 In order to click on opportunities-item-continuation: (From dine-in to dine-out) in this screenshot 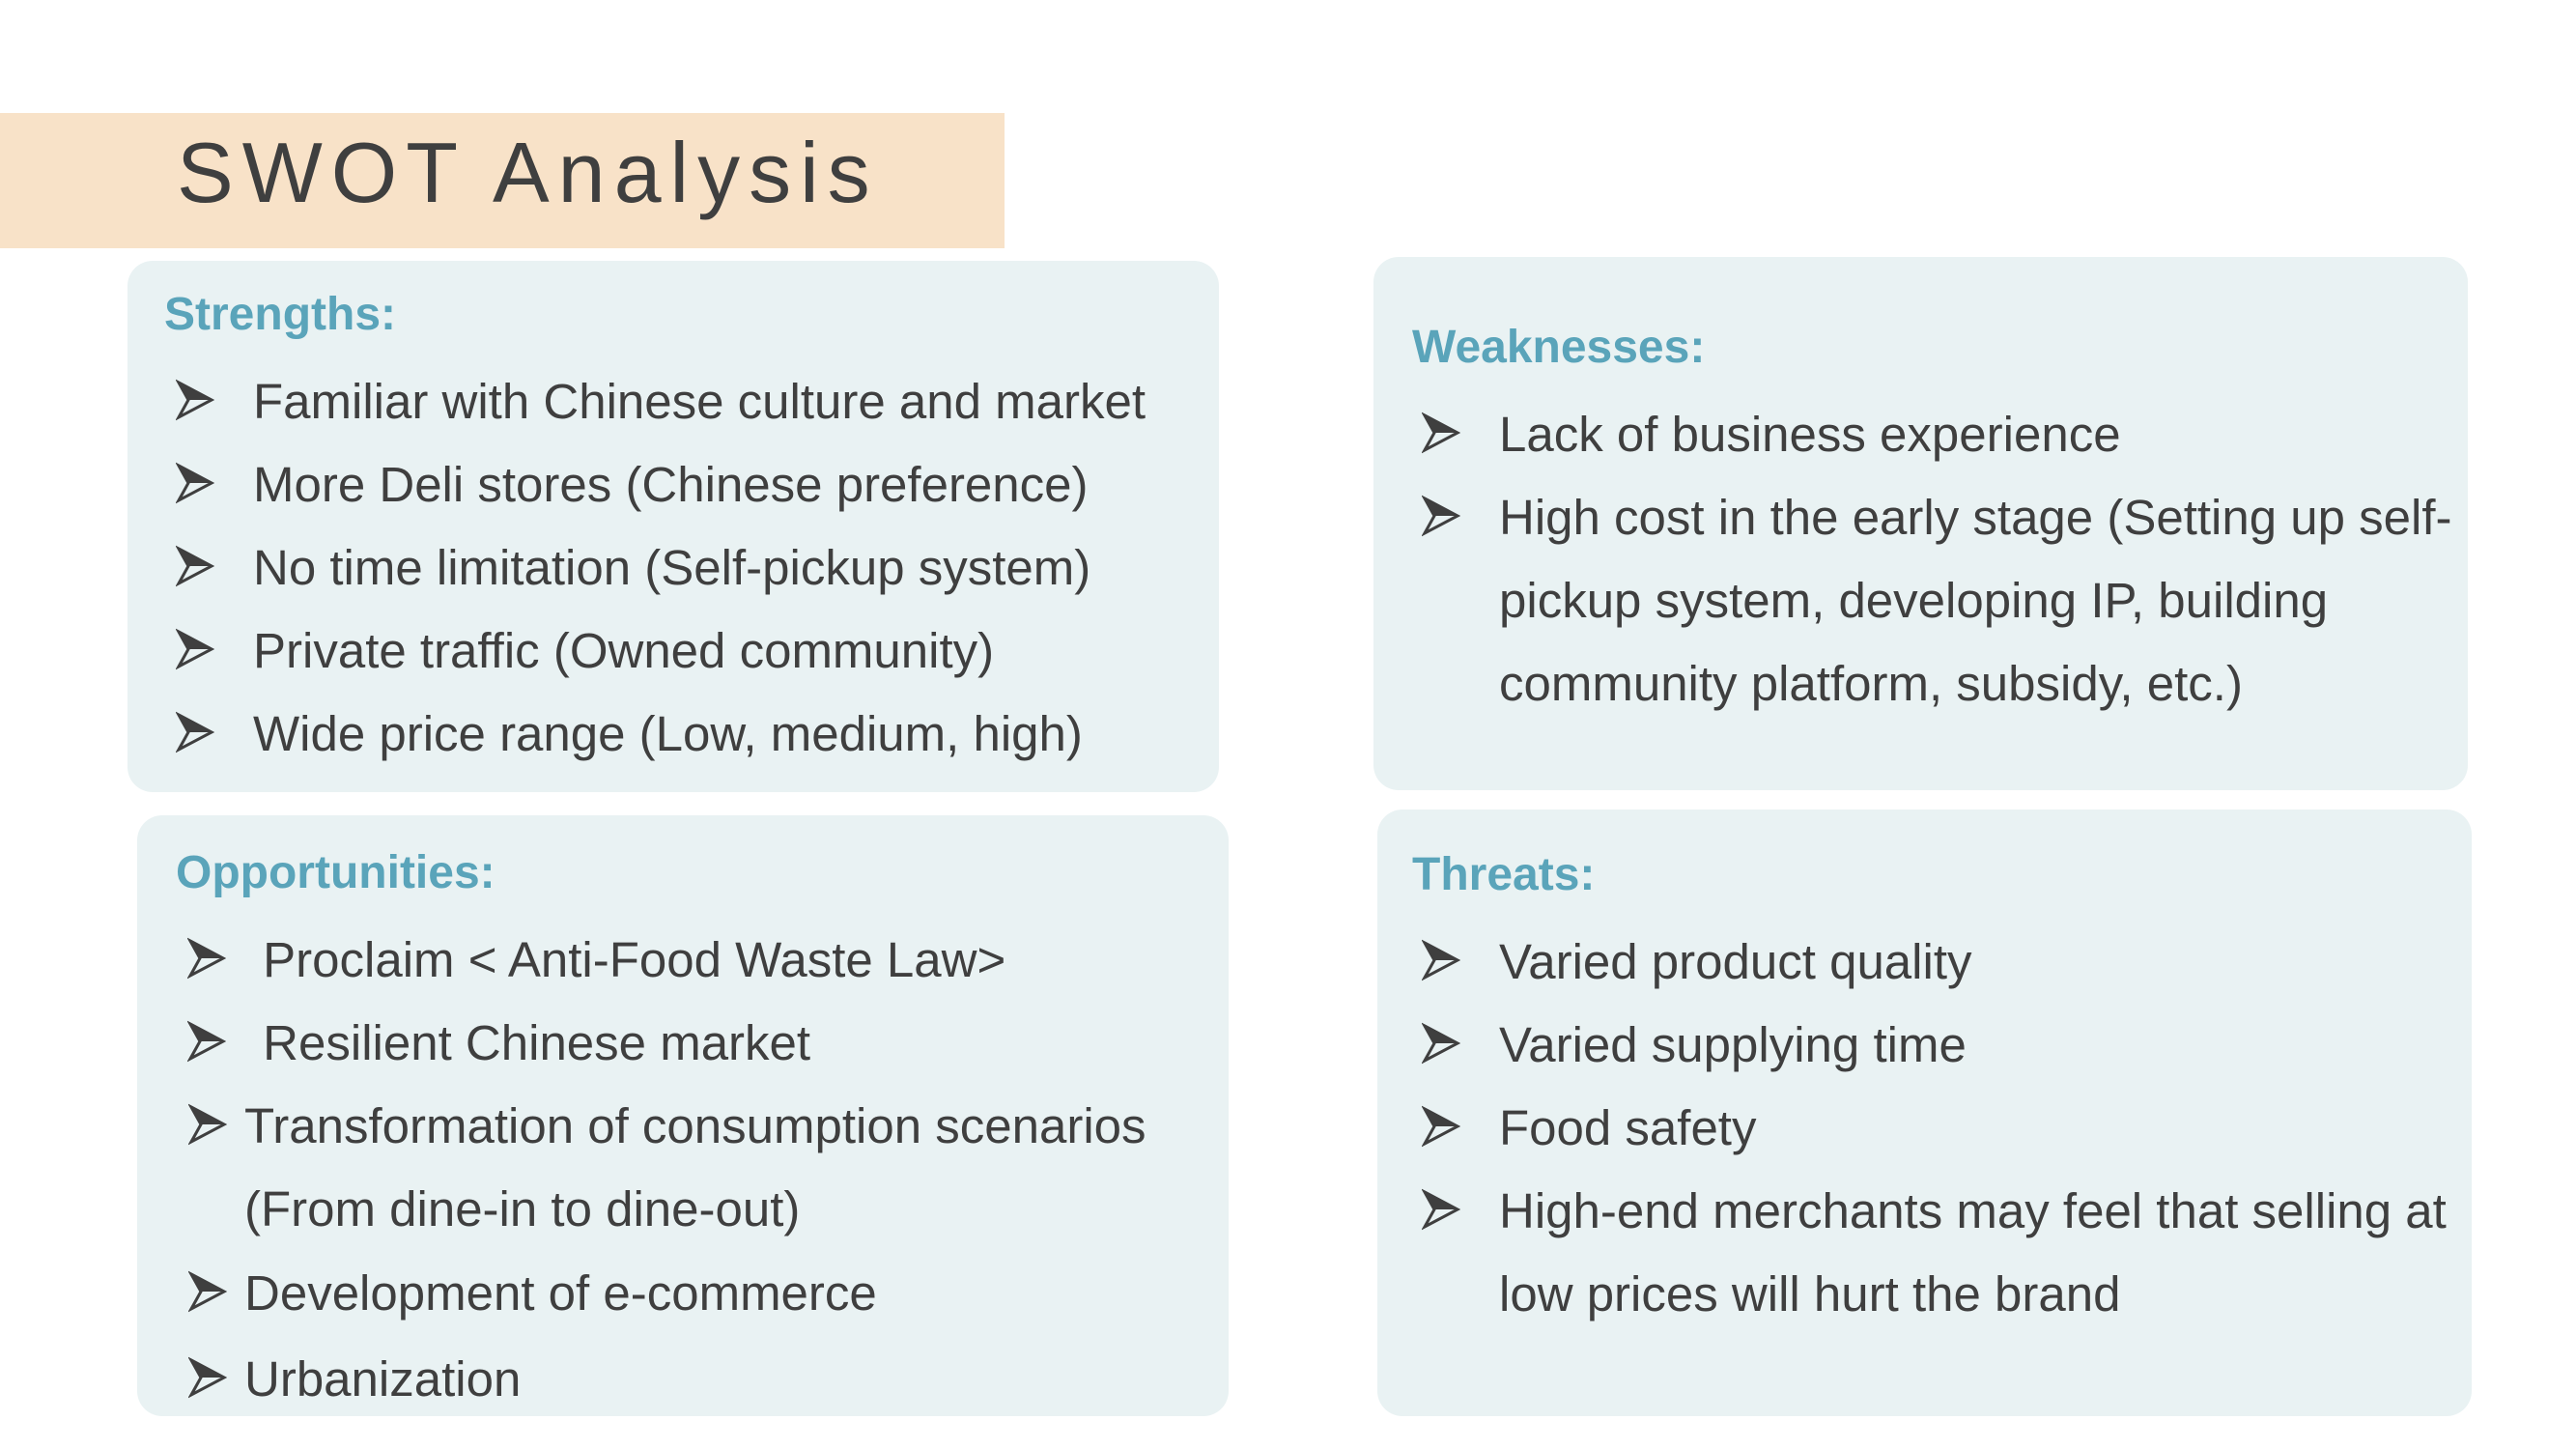, I will do `click(522, 1208)`.